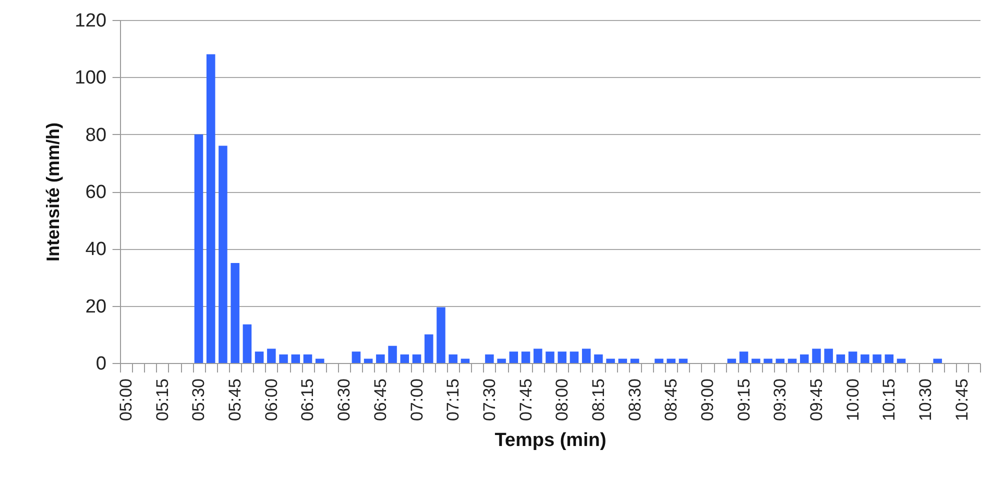 Image resolution: width=987 pixels, height=495 pixels. Describe the element at coordinates (671, 400) in the screenshot. I see `x-tick-label: 08:45` at that location.